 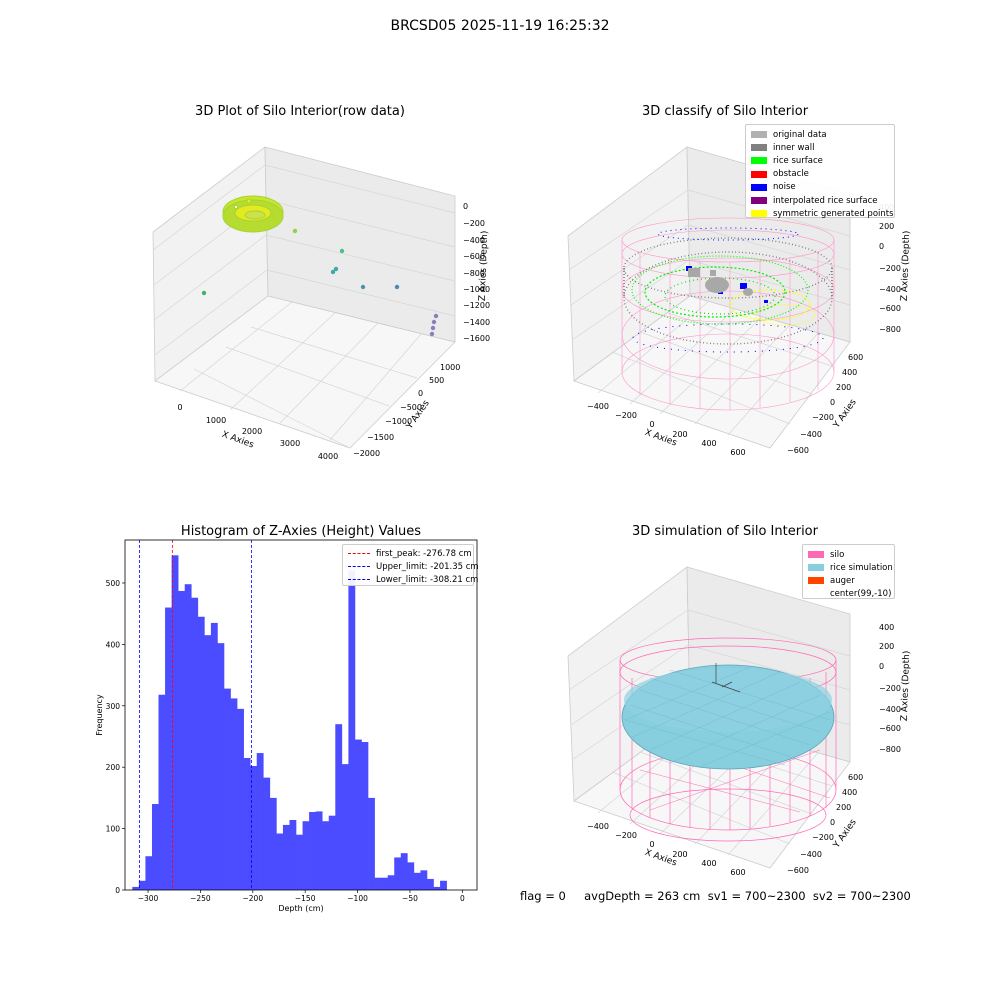 What do you see at coordinates (216, 420) in the screenshot?
I see `x-tick: 1000` at bounding box center [216, 420].